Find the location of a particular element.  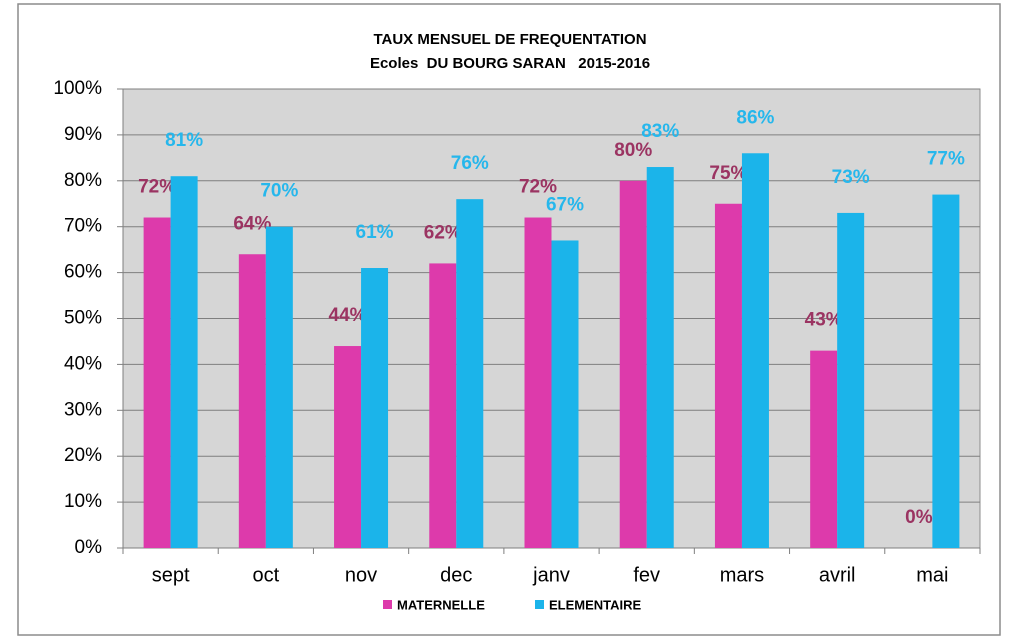

y-tick-label: 30% is located at coordinates (83, 409).